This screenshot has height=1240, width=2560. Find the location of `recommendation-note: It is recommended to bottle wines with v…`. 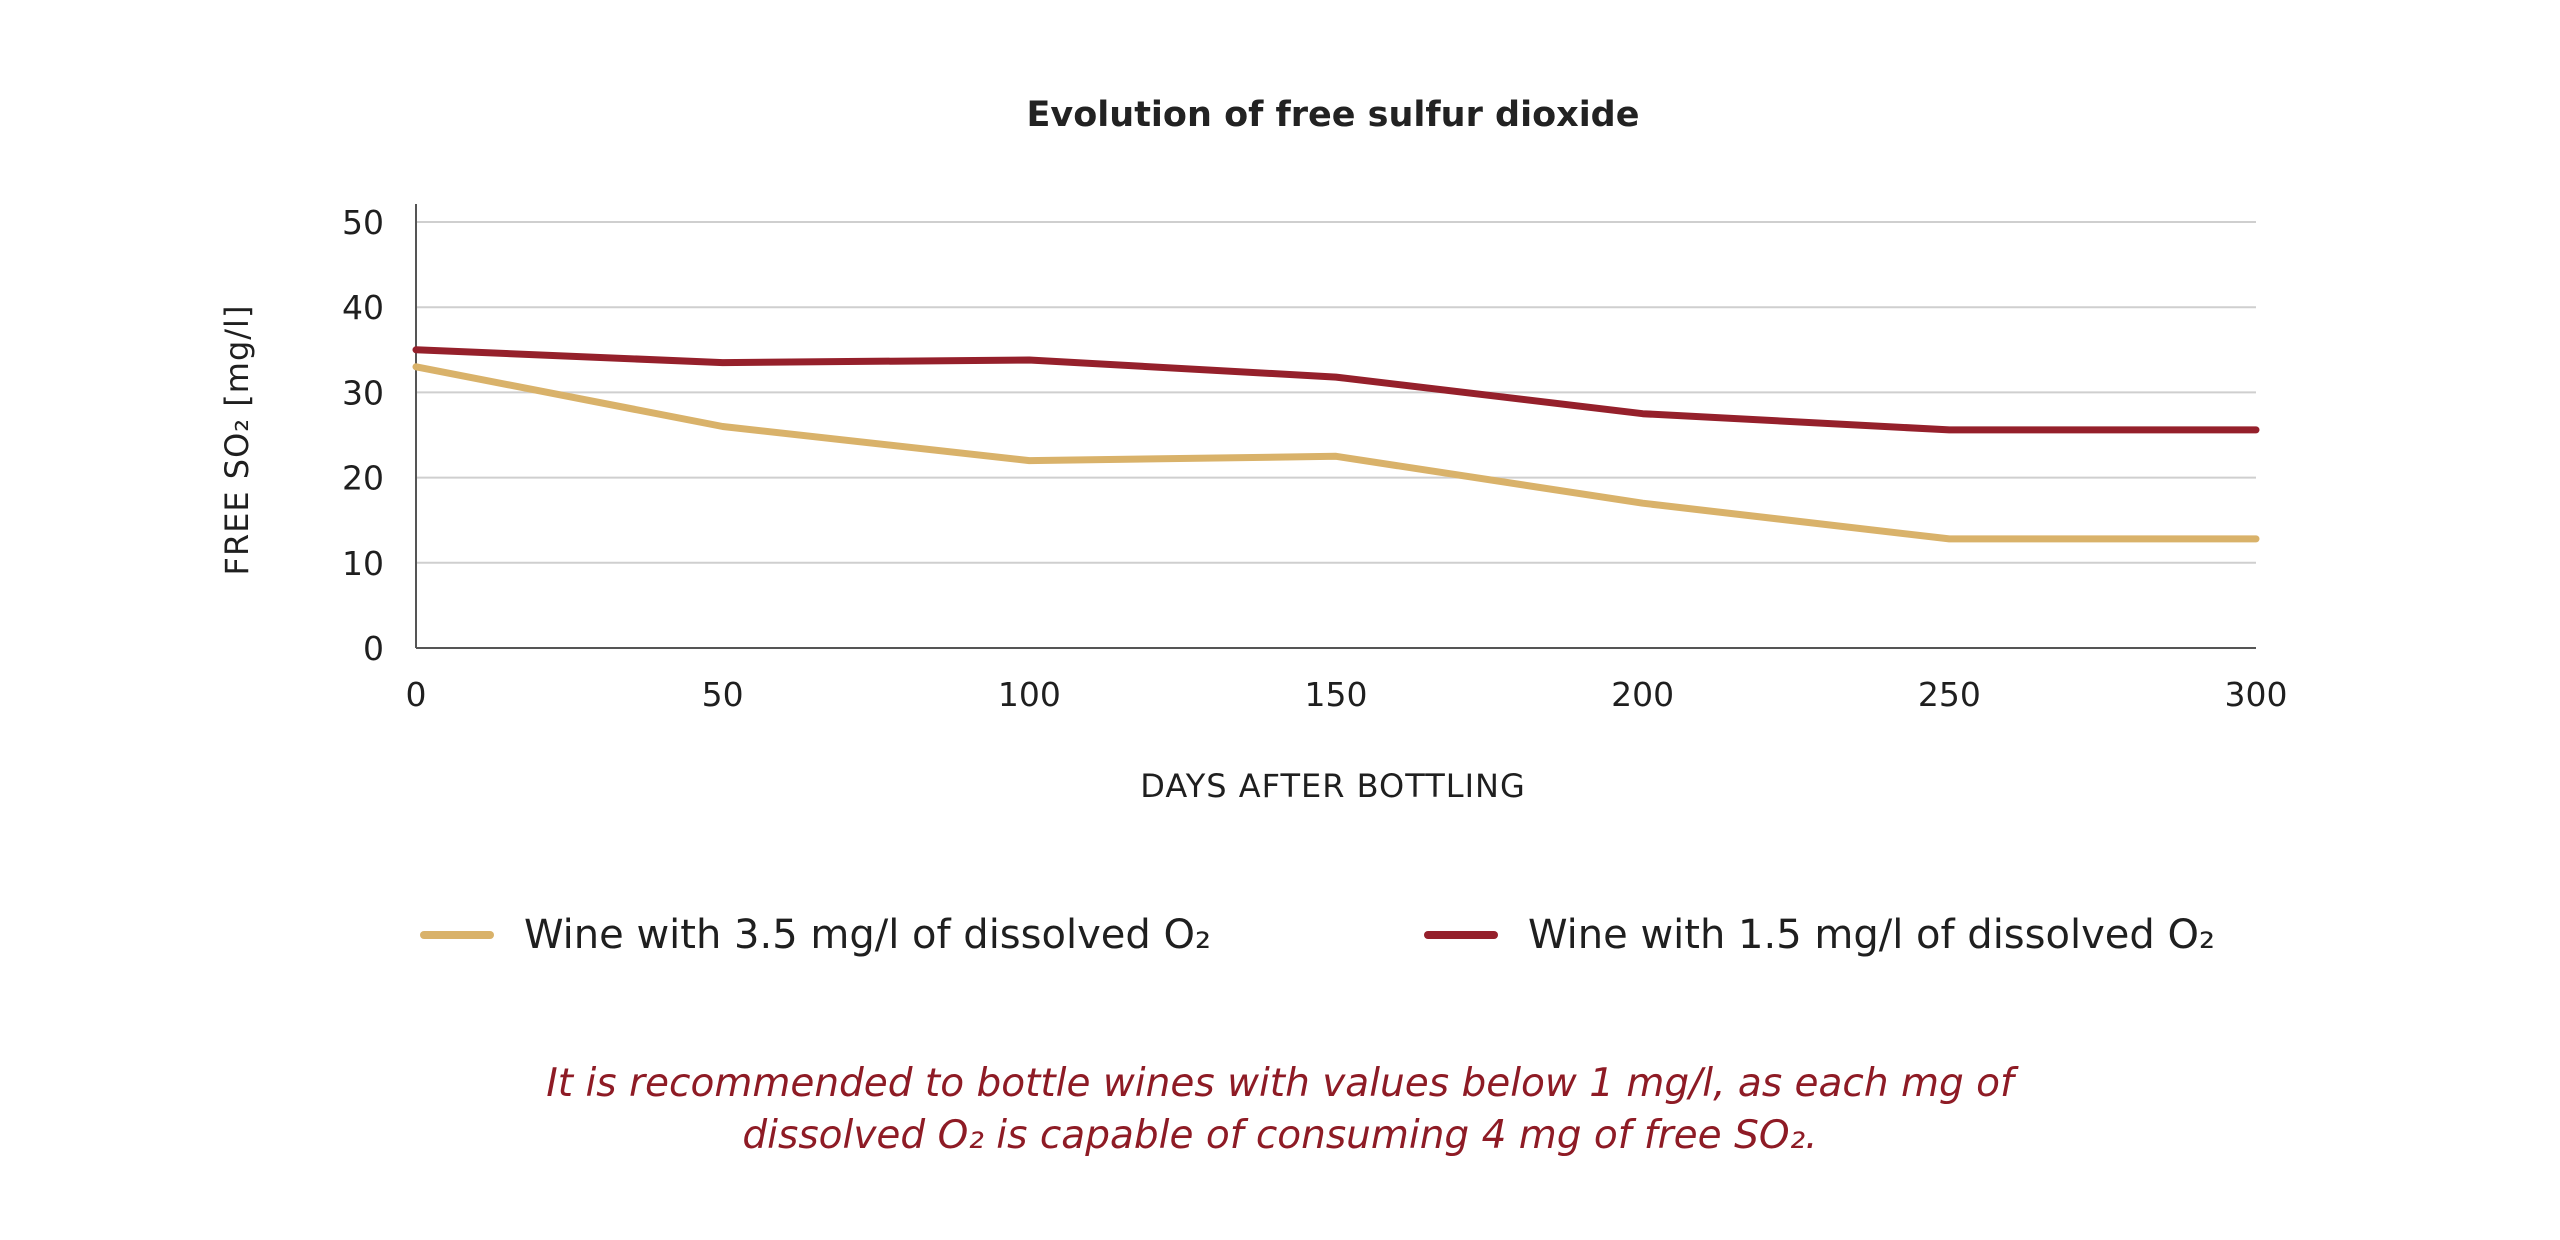

recommendation-note: It is recommended to bottle wines with v… is located at coordinates (1280, 1110).